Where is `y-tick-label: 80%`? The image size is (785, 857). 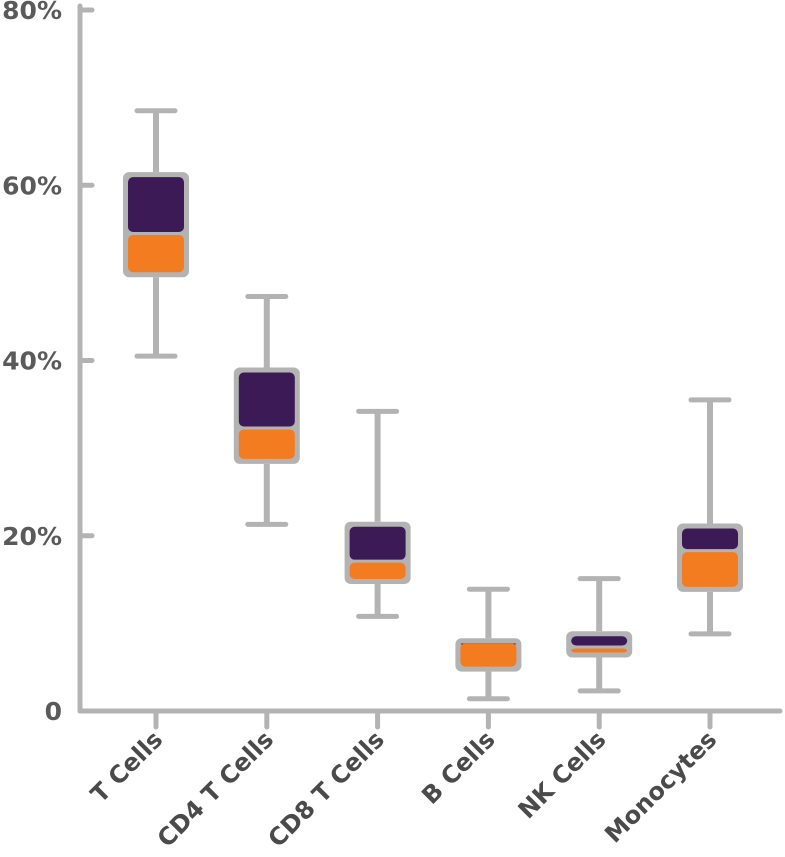
y-tick-label: 80% is located at coordinates (32, 12).